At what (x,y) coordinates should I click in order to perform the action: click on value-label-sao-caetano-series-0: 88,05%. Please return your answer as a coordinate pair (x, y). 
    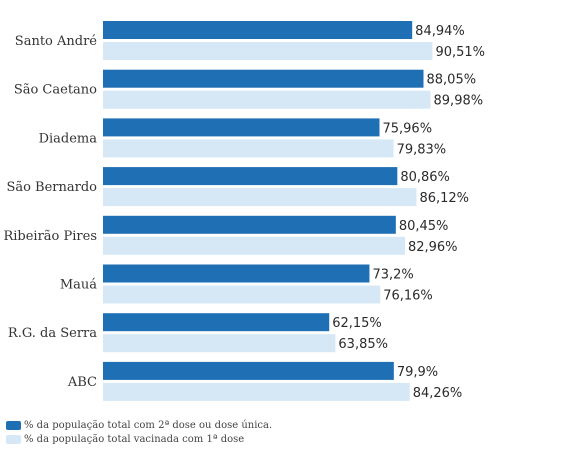
    Looking at the image, I should click on (452, 80).